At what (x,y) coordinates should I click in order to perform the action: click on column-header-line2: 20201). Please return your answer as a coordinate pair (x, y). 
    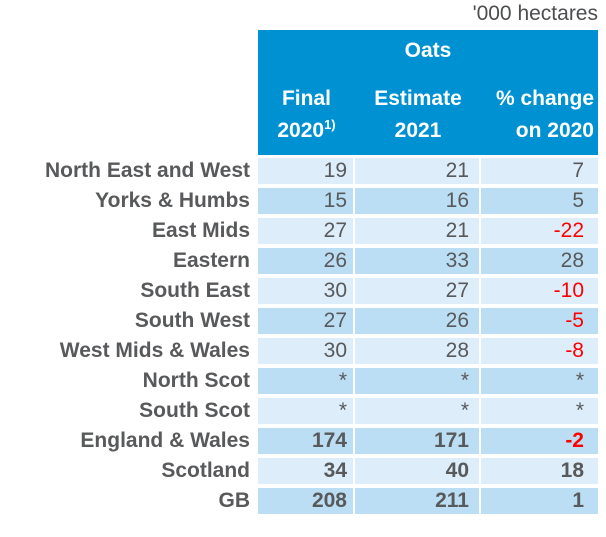
    Looking at the image, I should click on (306, 131).